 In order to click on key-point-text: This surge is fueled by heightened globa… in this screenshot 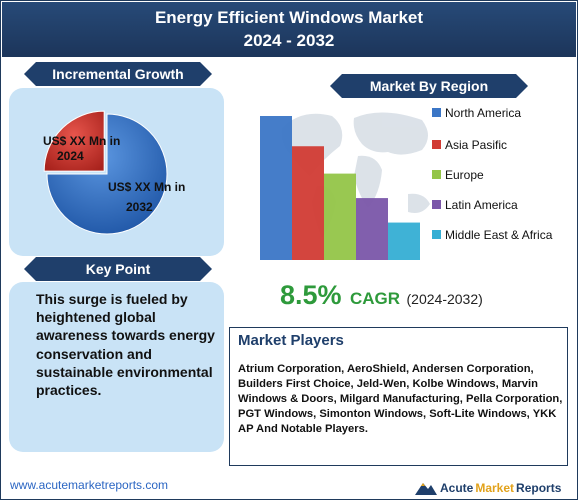, I will do `click(125, 345)`.